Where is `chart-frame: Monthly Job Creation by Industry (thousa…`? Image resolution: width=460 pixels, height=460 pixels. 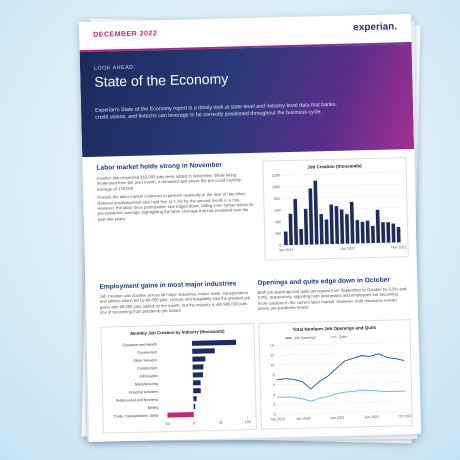
chart-frame: Monthly Job Creation by Industry (thousa… is located at coordinates (178, 378).